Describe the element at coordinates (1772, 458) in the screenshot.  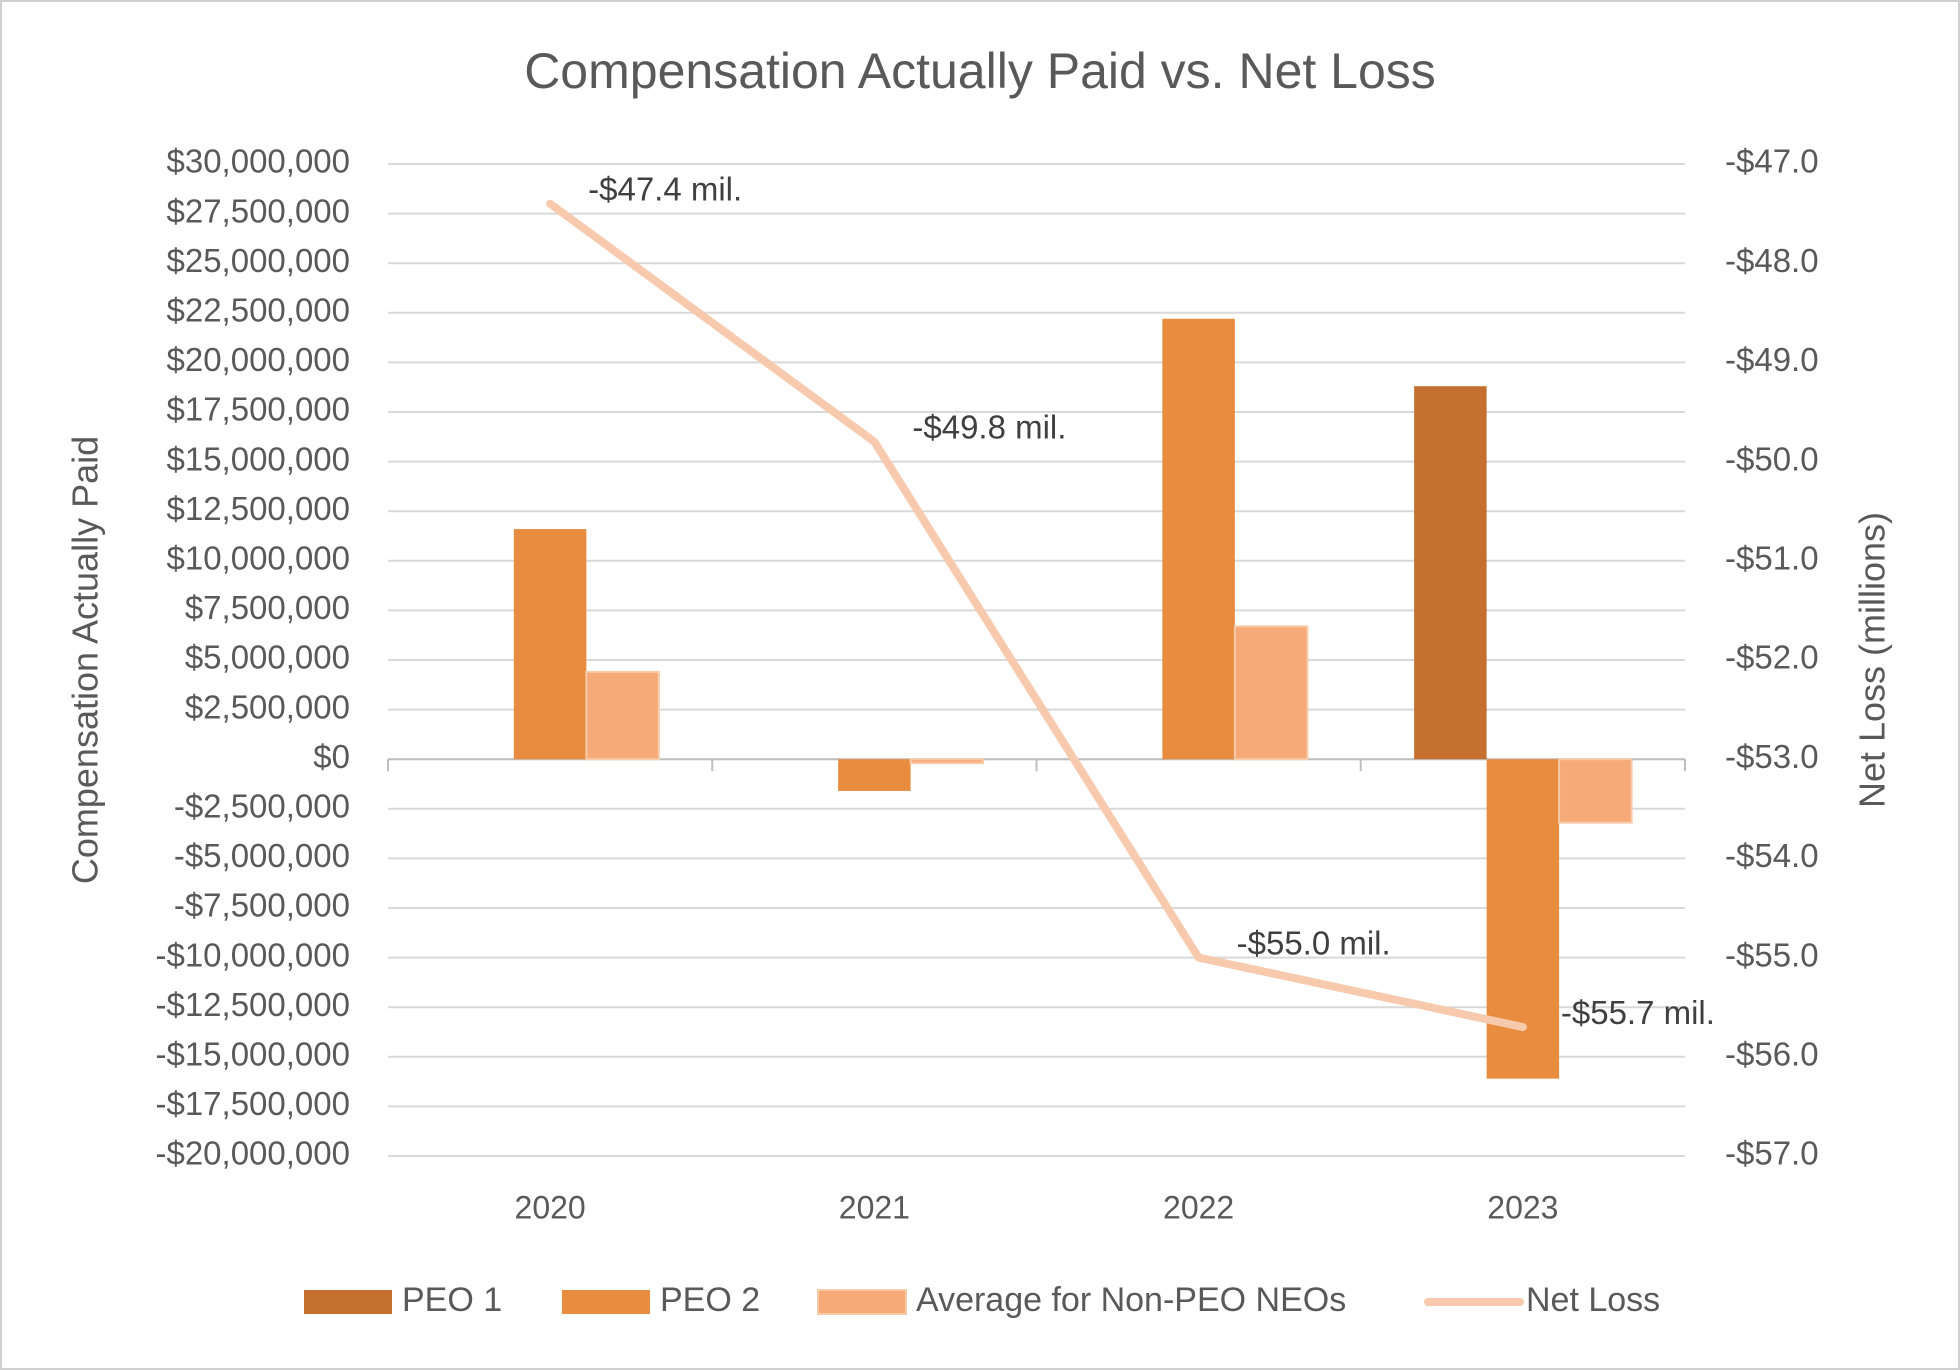
I see `y2-tick-label: -$50.0` at that location.